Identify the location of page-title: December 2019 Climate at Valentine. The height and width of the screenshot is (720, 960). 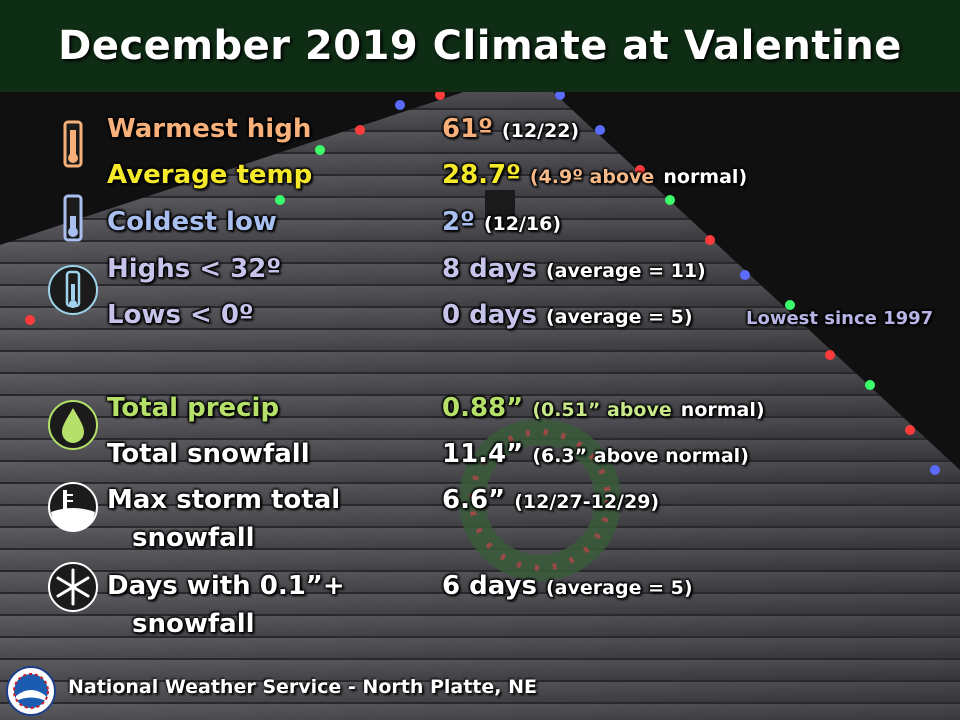
(480, 46).